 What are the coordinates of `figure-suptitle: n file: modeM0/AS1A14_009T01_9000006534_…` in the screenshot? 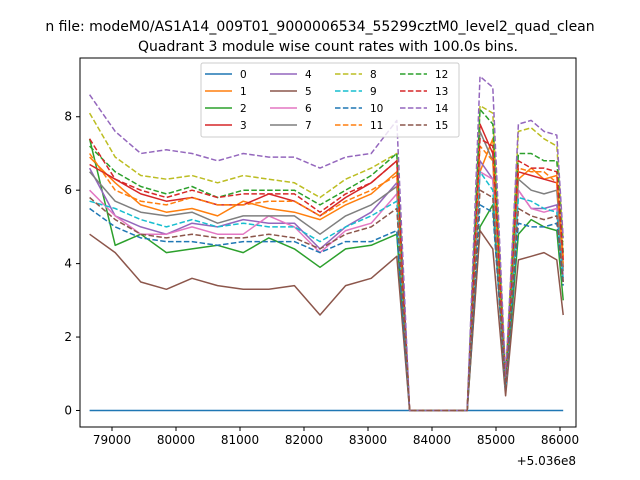 It's located at (319, 27).